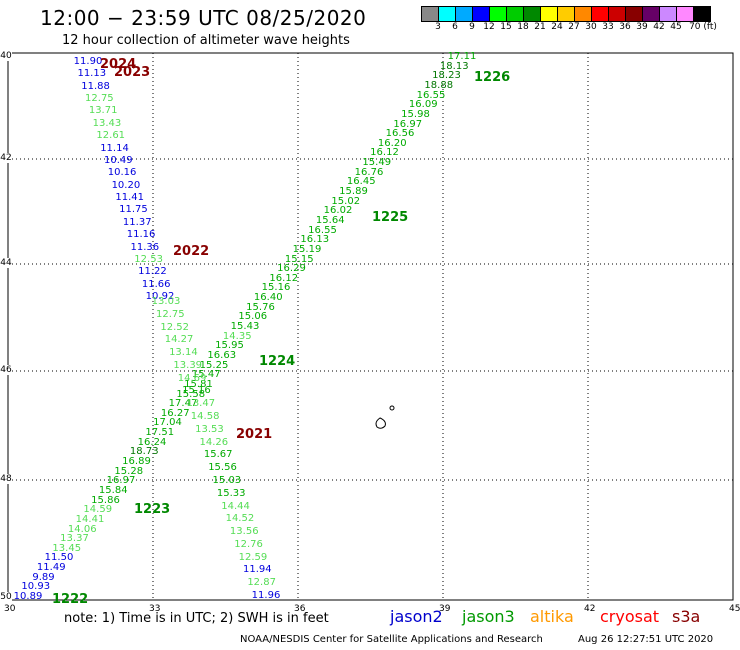 The height and width of the screenshot is (650, 740). I want to click on longitude-label: 30, so click(10, 609).